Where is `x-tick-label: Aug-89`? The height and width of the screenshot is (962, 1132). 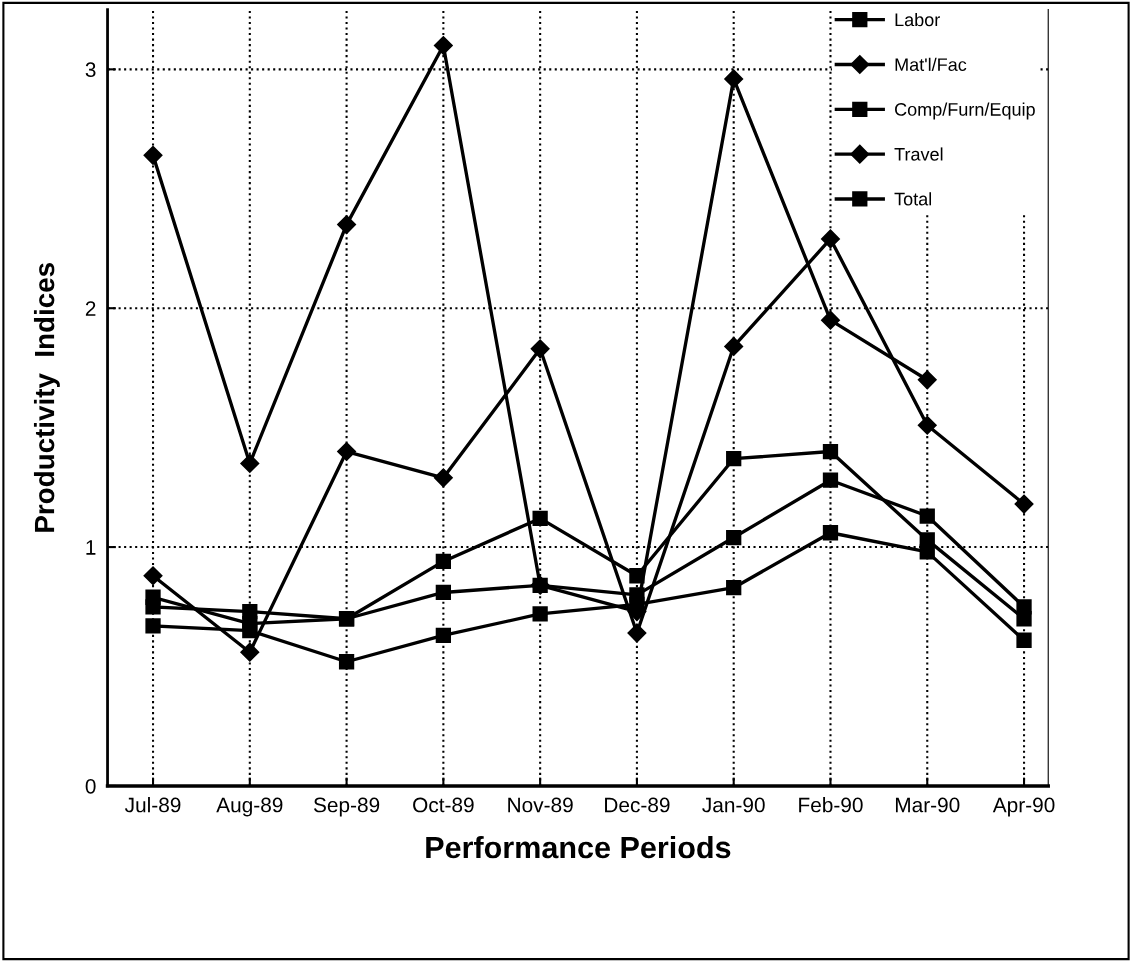
x-tick-label: Aug-89 is located at coordinates (249, 807).